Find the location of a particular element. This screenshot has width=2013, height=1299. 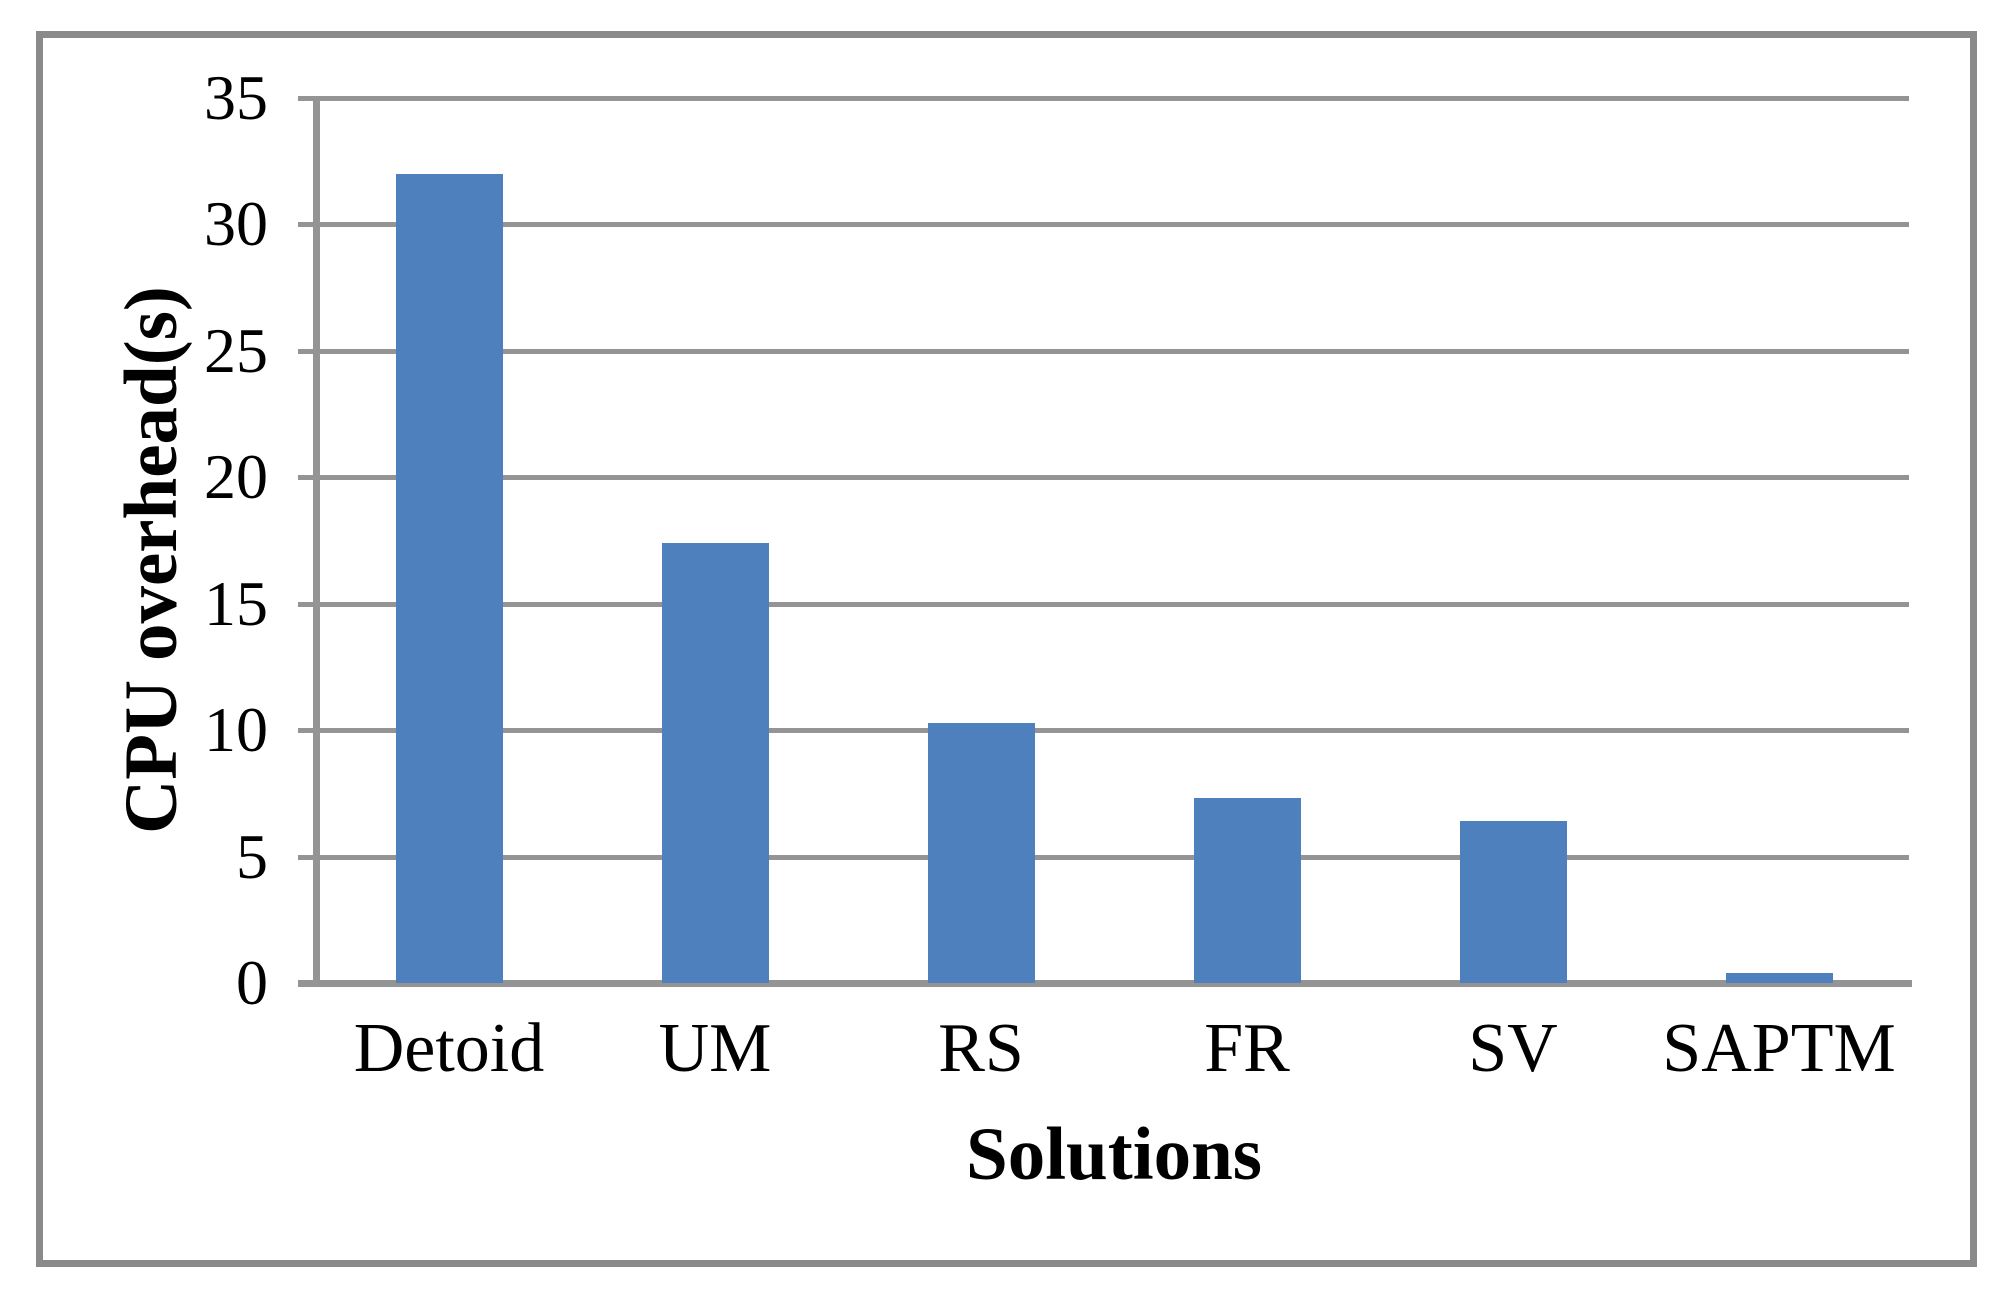

category-label-rs: RS is located at coordinates (981, 1048).